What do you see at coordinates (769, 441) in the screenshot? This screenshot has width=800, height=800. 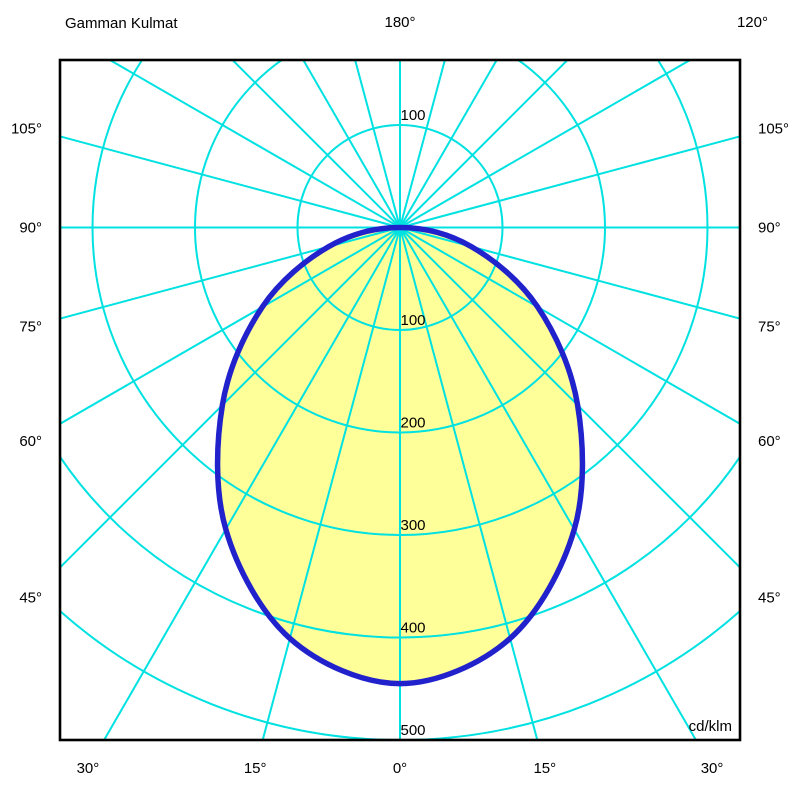 I see `gamma-angle-label-right: 60°` at bounding box center [769, 441].